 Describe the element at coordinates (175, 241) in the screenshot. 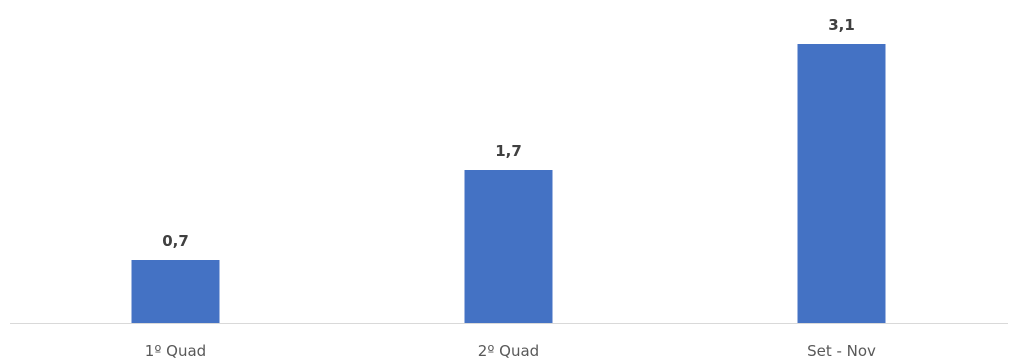

I see `data-label-1: 0,7` at that location.